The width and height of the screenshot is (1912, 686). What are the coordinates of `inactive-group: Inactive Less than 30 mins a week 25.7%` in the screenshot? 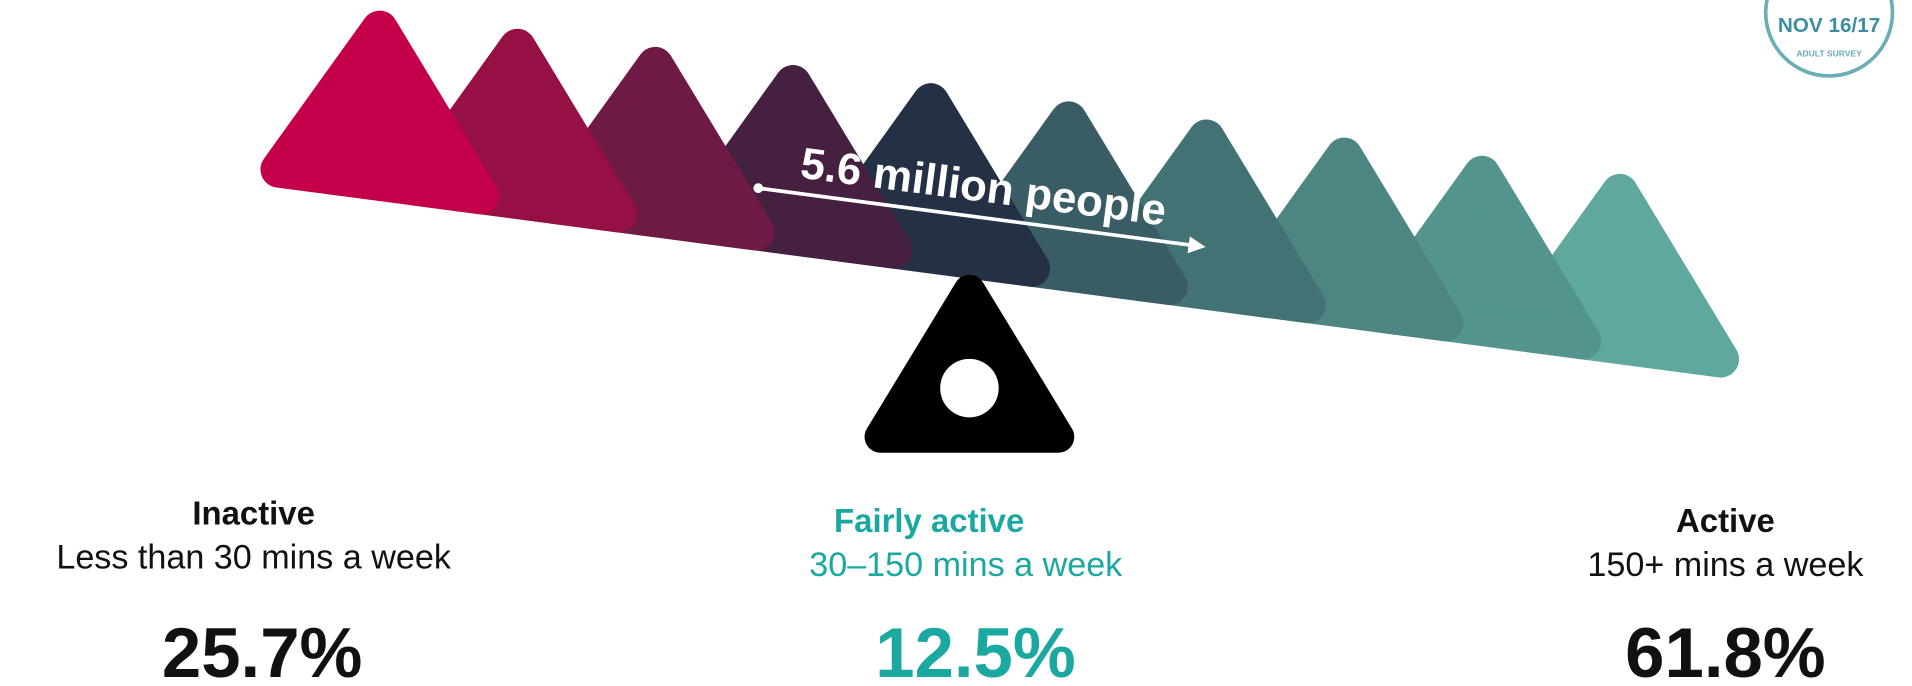 It's located at (253, 590).